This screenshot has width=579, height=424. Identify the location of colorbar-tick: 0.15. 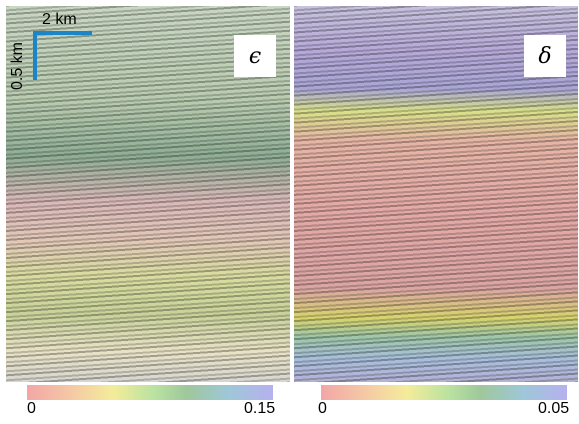
(260, 408).